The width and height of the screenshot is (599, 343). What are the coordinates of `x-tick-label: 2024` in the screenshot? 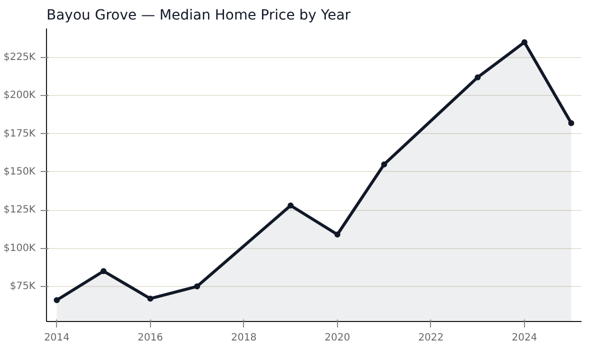 It's located at (525, 337).